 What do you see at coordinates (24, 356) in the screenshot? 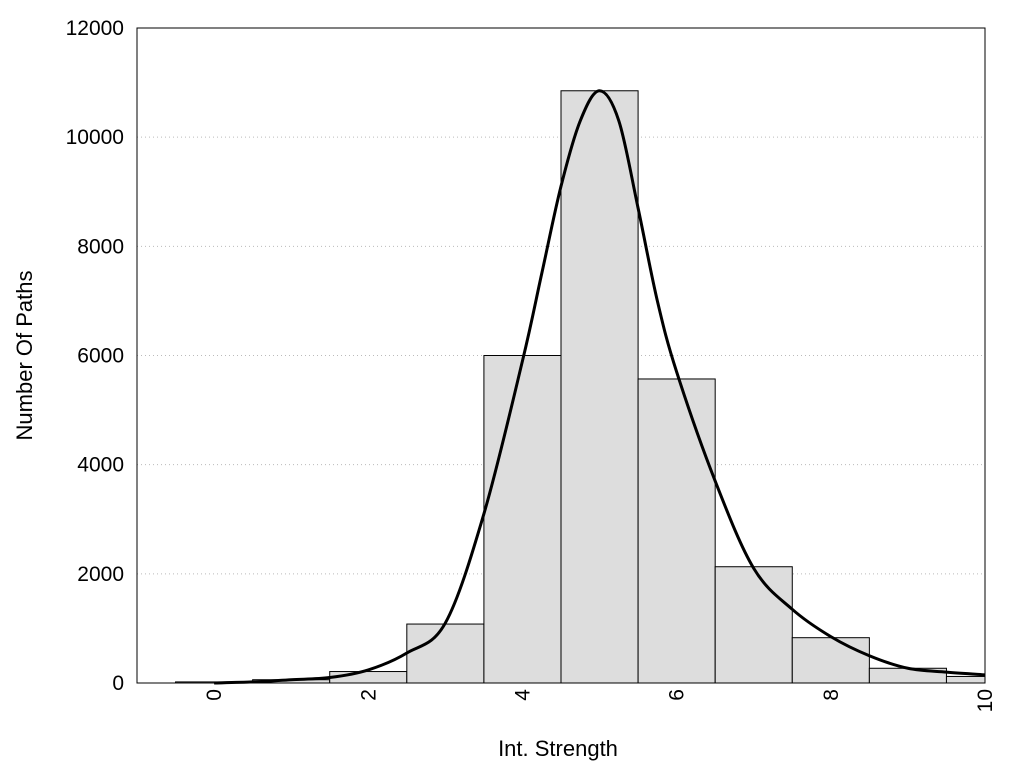
I see `y-axis-label: Number Of Paths` at bounding box center [24, 356].